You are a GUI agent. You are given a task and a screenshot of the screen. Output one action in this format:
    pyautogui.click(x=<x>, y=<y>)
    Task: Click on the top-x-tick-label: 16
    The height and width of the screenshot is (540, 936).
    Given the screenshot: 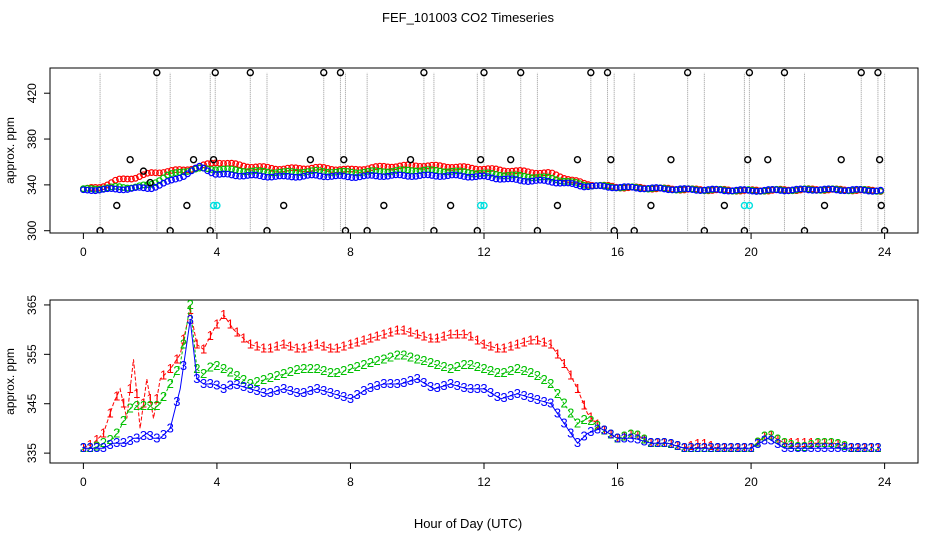 What is the action you would take?
    pyautogui.click(x=618, y=252)
    